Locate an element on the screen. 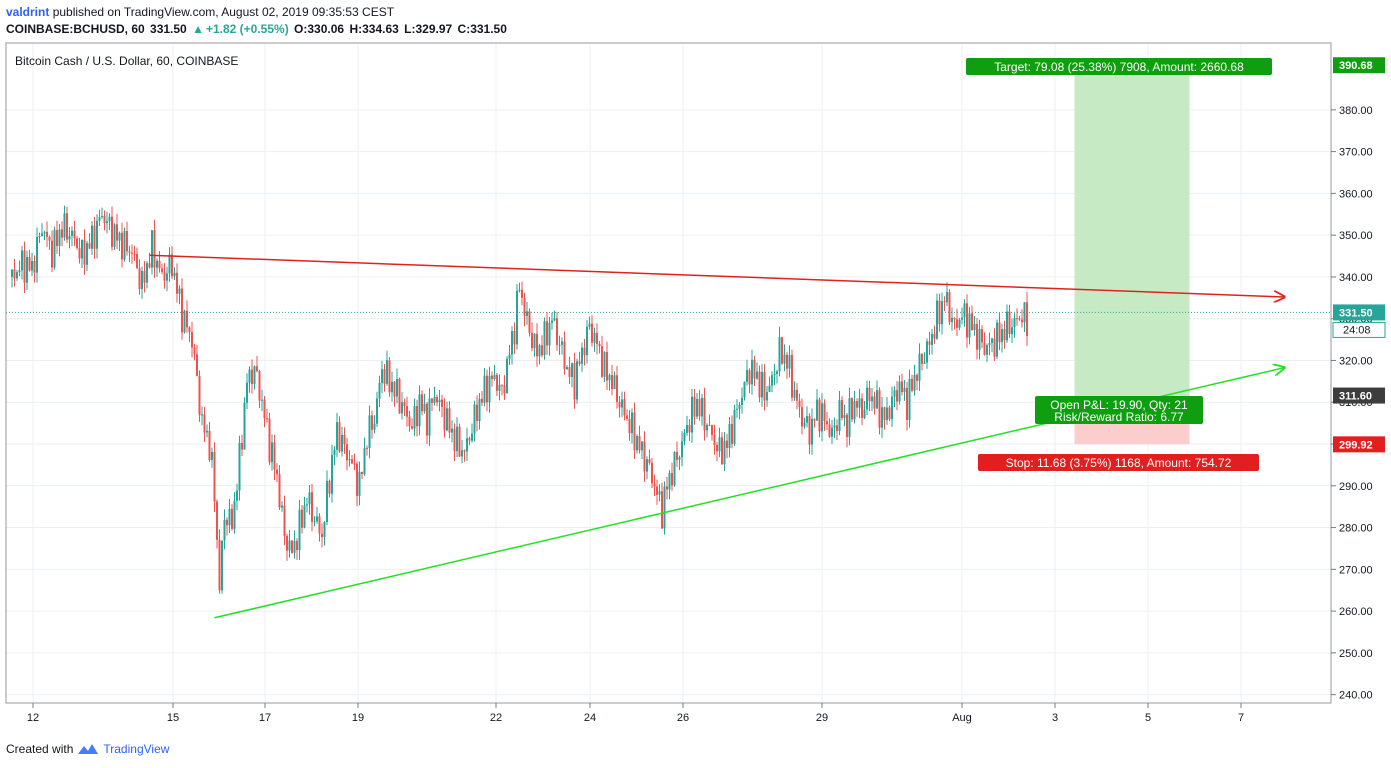  close-value: C:331.50 is located at coordinates (482, 29).